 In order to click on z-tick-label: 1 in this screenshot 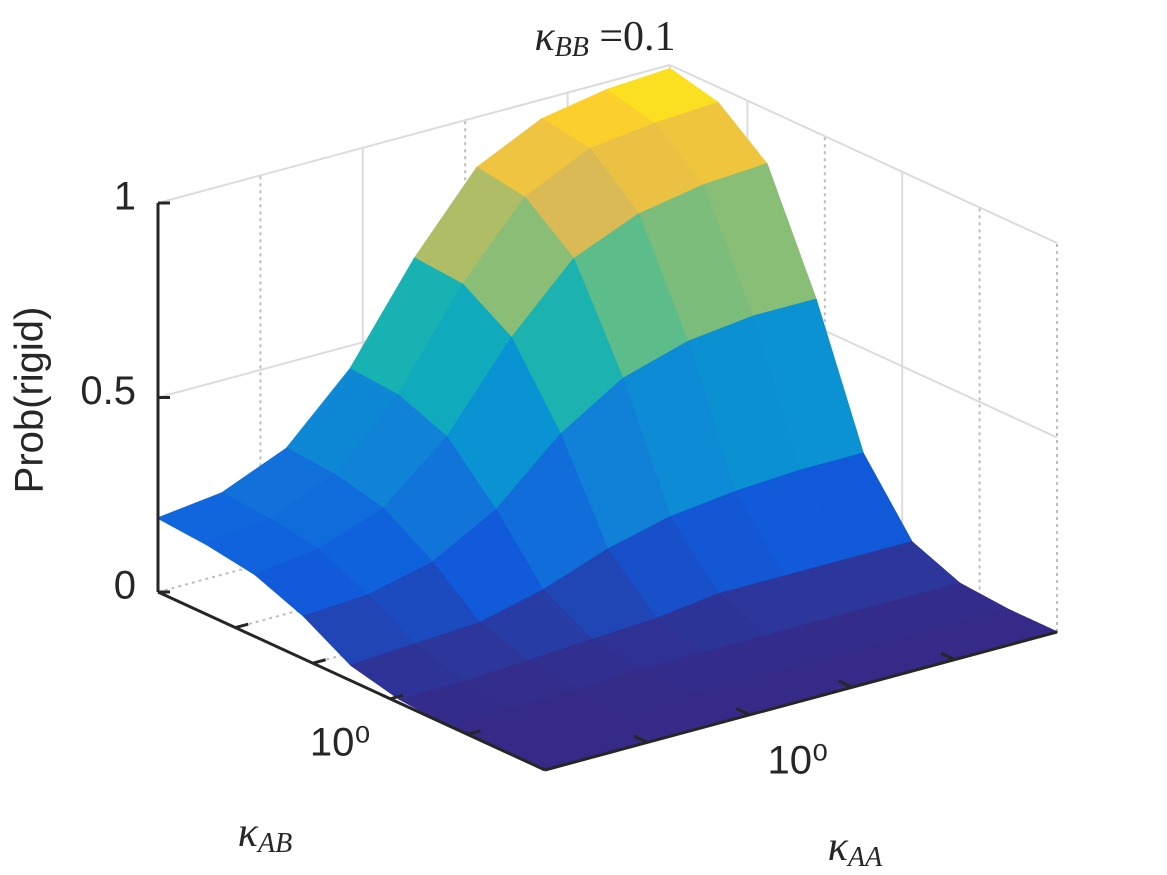, I will do `click(125, 197)`.